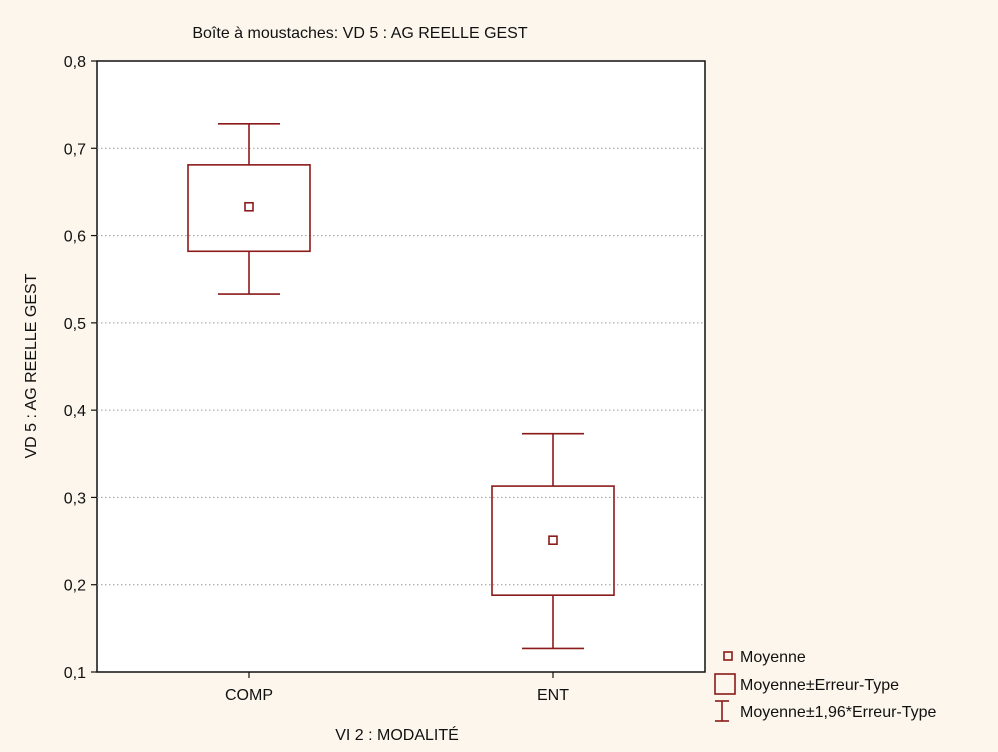 This screenshot has width=998, height=752. I want to click on y-tick-label: 0,6, so click(75, 237).